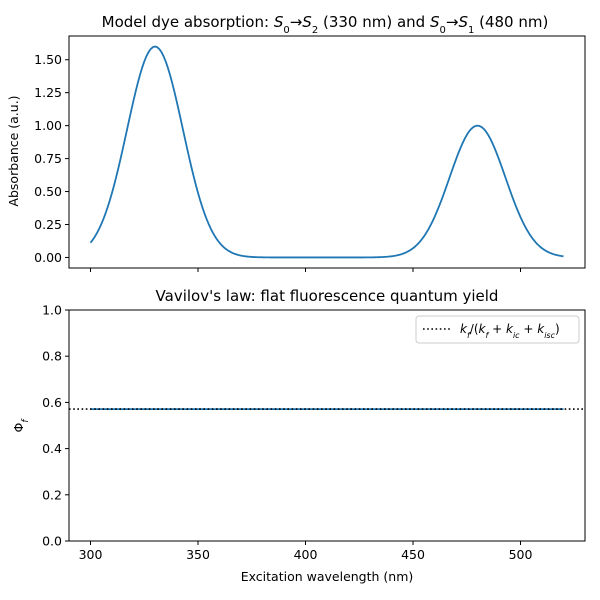  What do you see at coordinates (52, 356) in the screenshot?
I see `quantum-yield-ytick-label: 0.8` at bounding box center [52, 356].